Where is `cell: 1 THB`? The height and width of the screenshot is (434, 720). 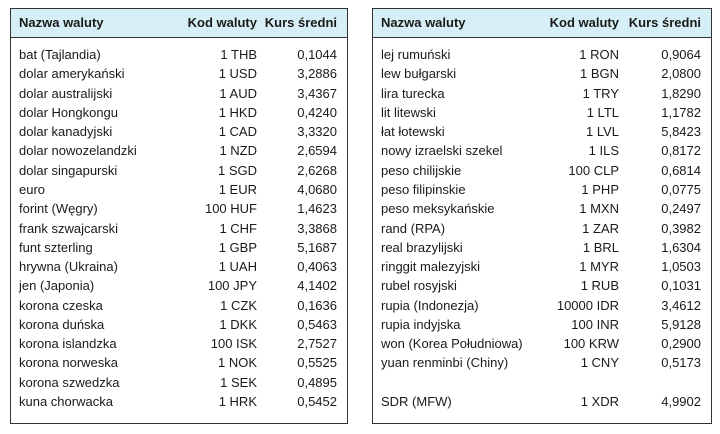 cell: 1 THB is located at coordinates (238, 54).